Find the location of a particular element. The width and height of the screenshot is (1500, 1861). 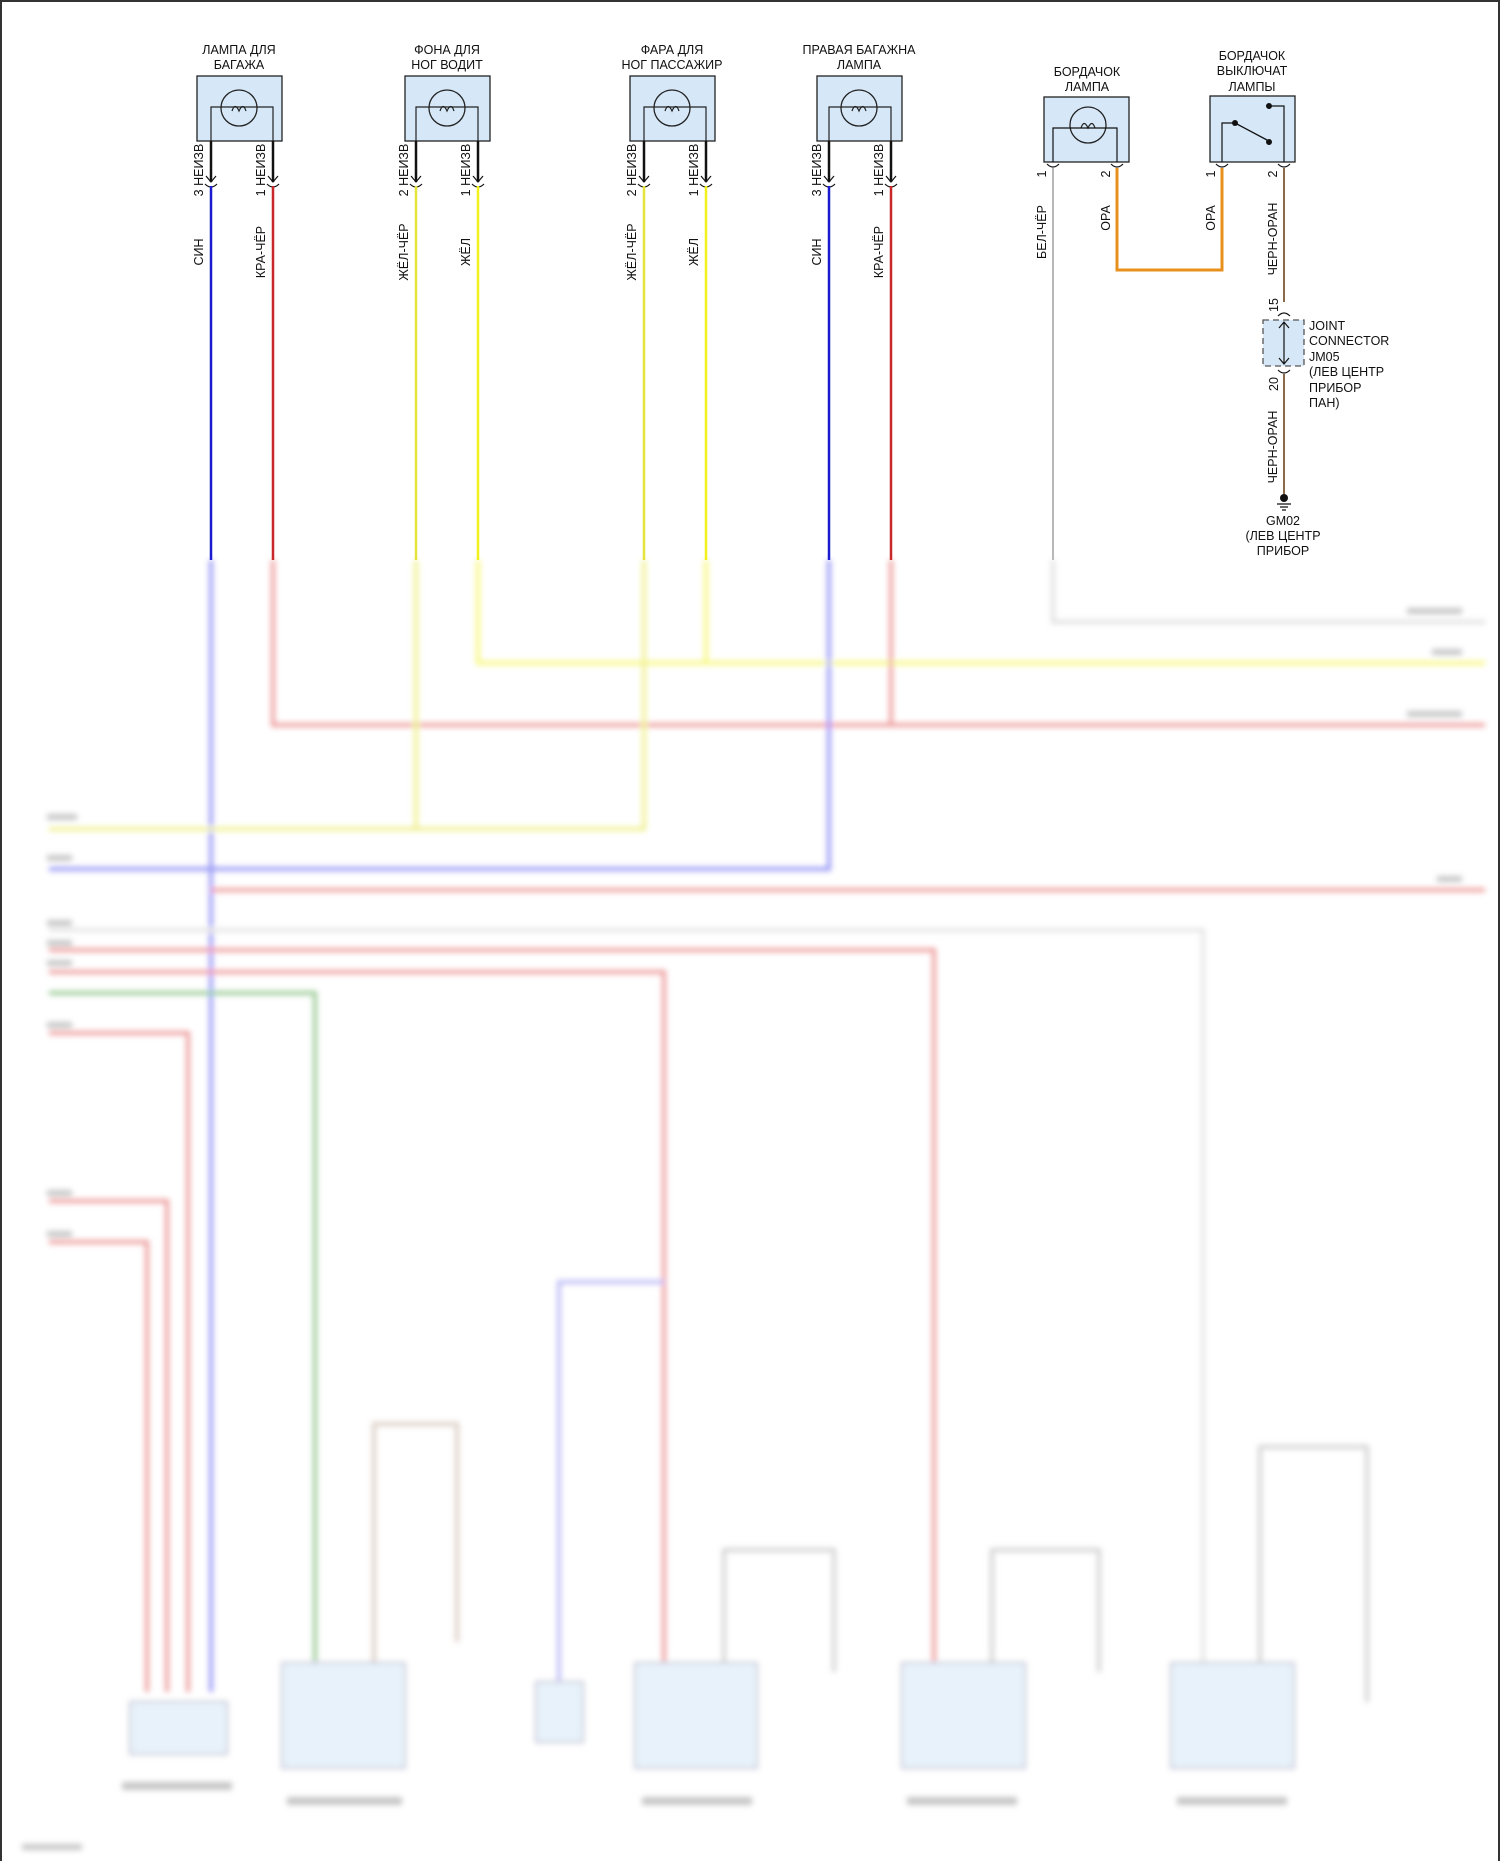

joint-pin-20: 20 is located at coordinates (1274, 384).